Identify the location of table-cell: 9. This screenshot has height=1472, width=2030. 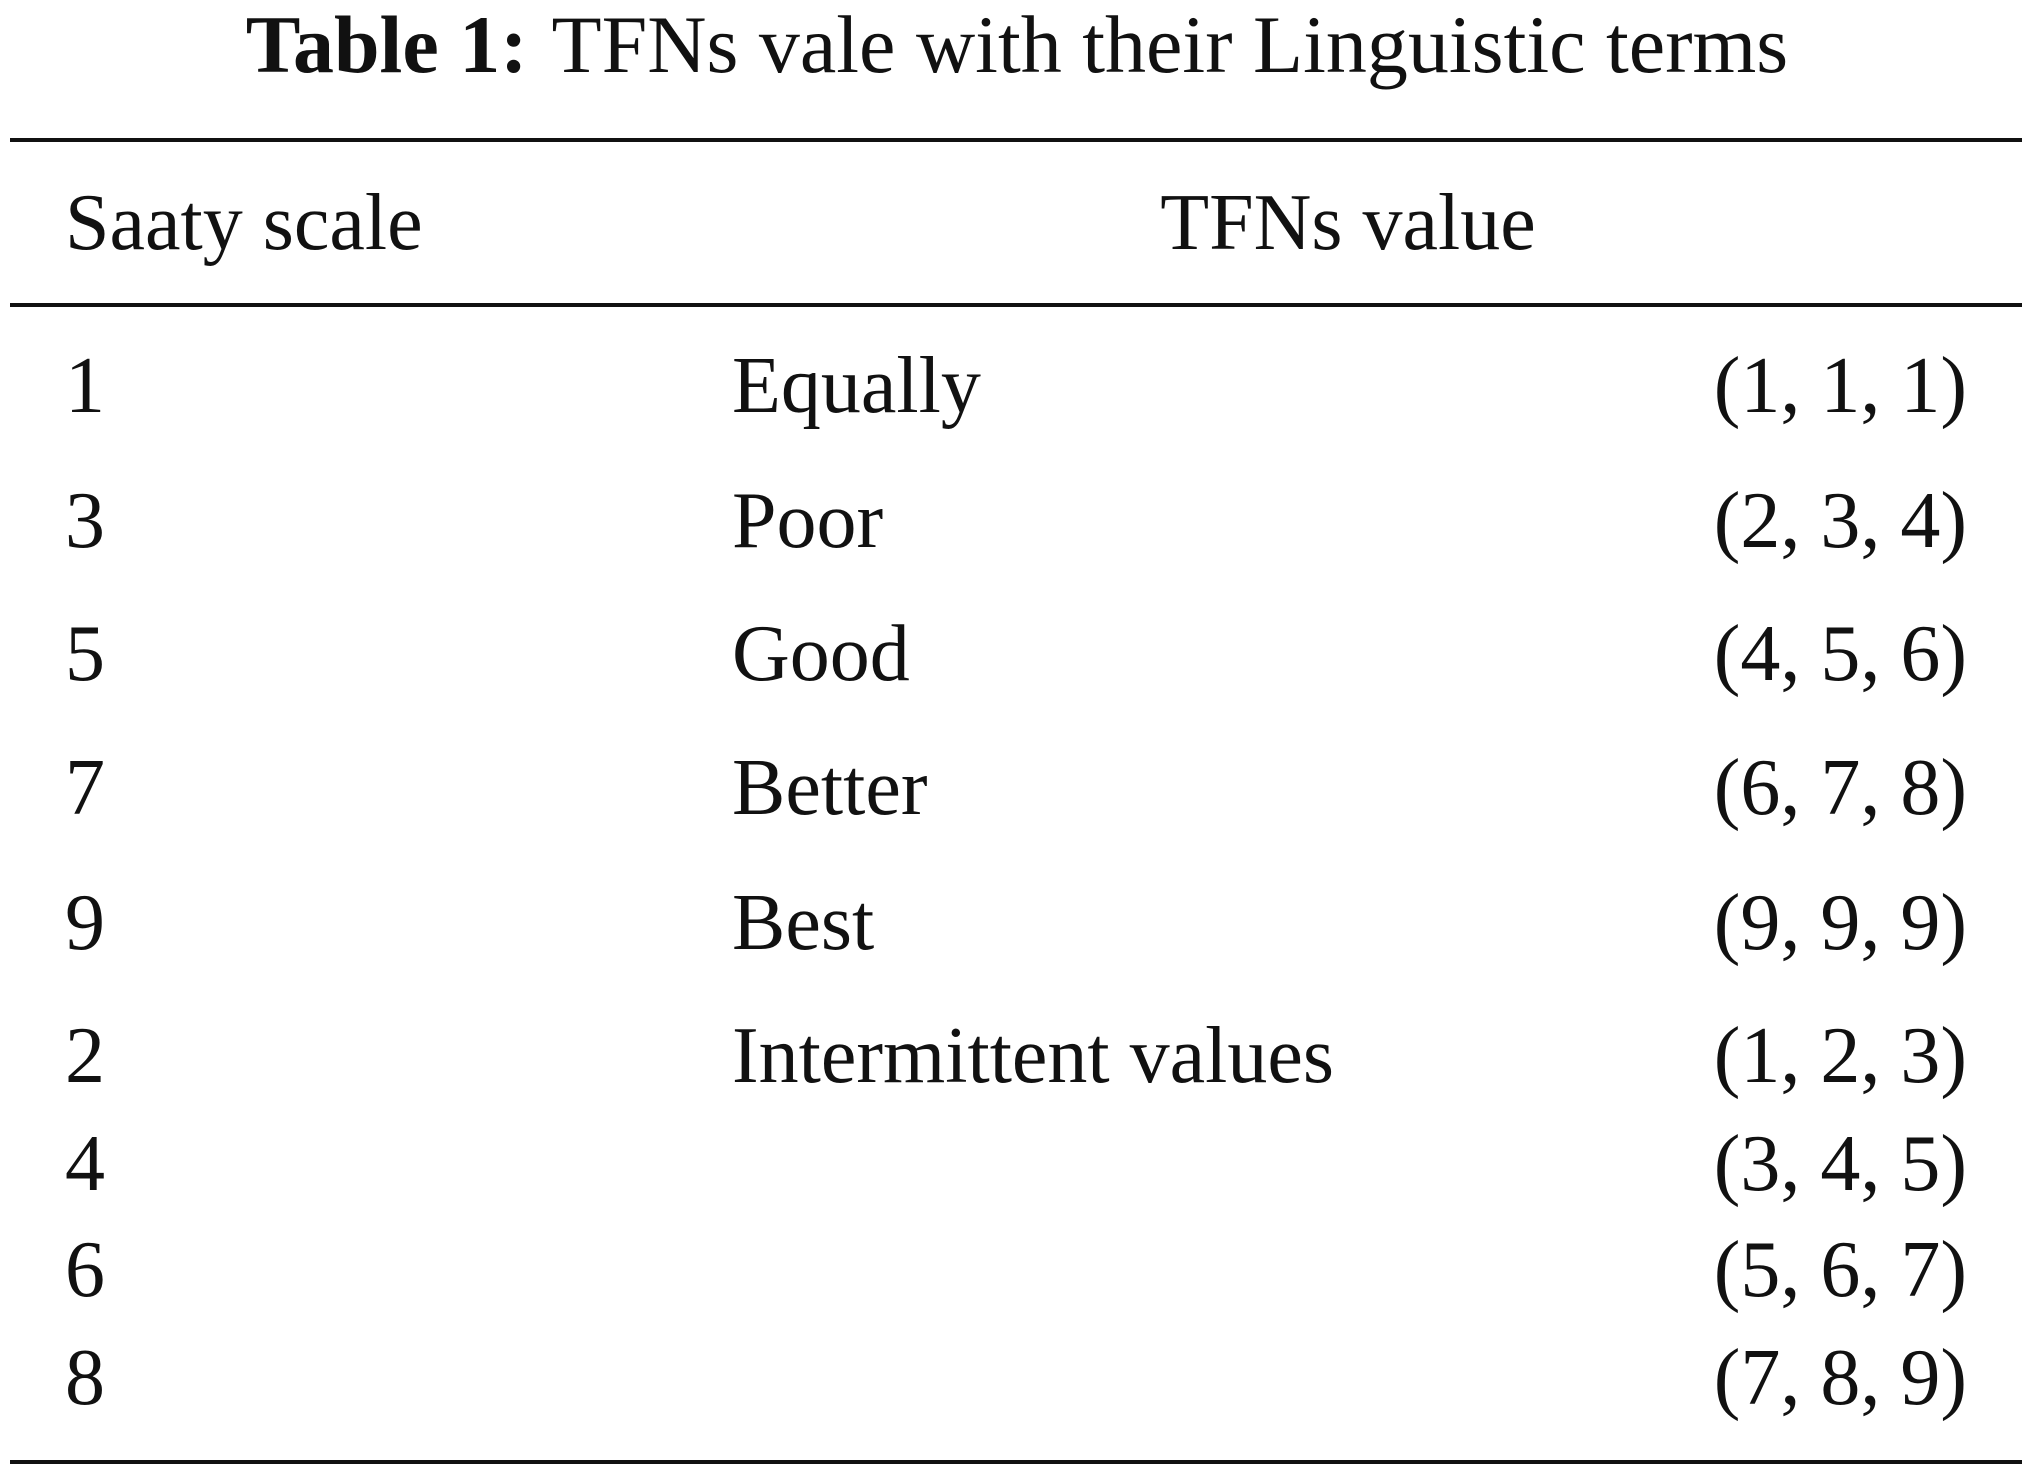
(85, 923).